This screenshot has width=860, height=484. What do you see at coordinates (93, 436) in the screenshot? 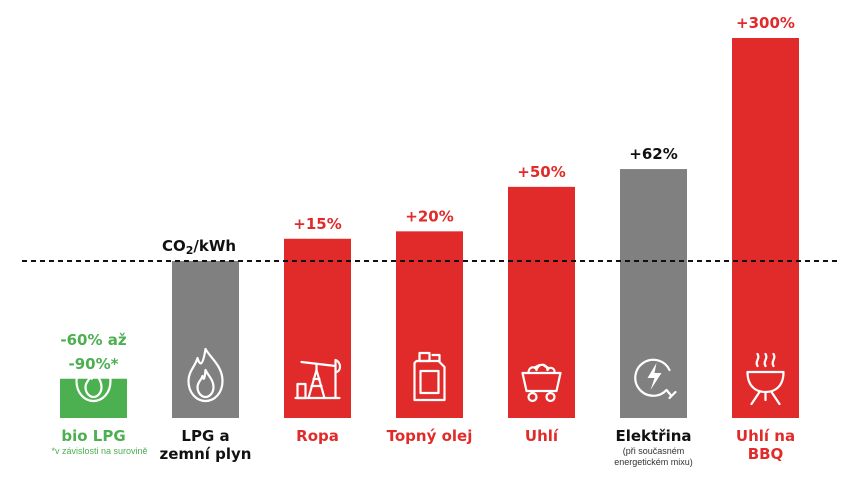
I see `category-label: bio LPG` at bounding box center [93, 436].